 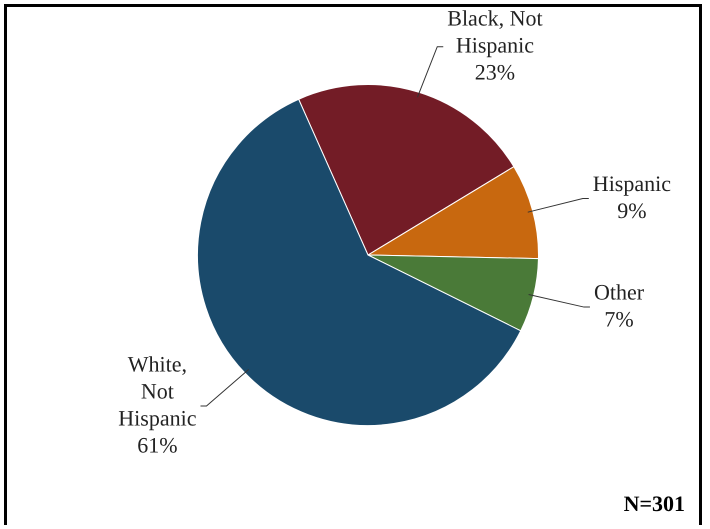 I want to click on slice-label: White, Not Hispanic, so click(x=157, y=390).